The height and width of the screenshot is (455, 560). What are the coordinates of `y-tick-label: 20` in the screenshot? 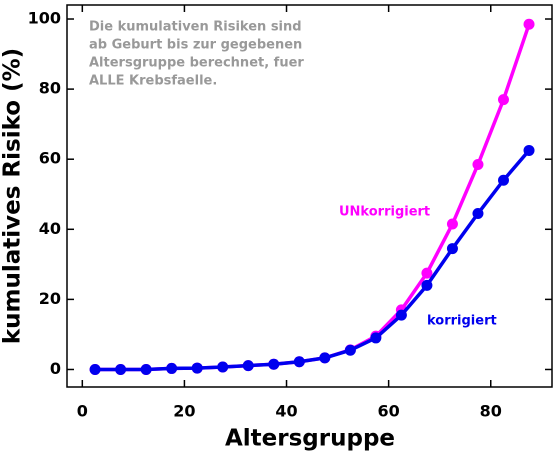 It's located at (50, 298).